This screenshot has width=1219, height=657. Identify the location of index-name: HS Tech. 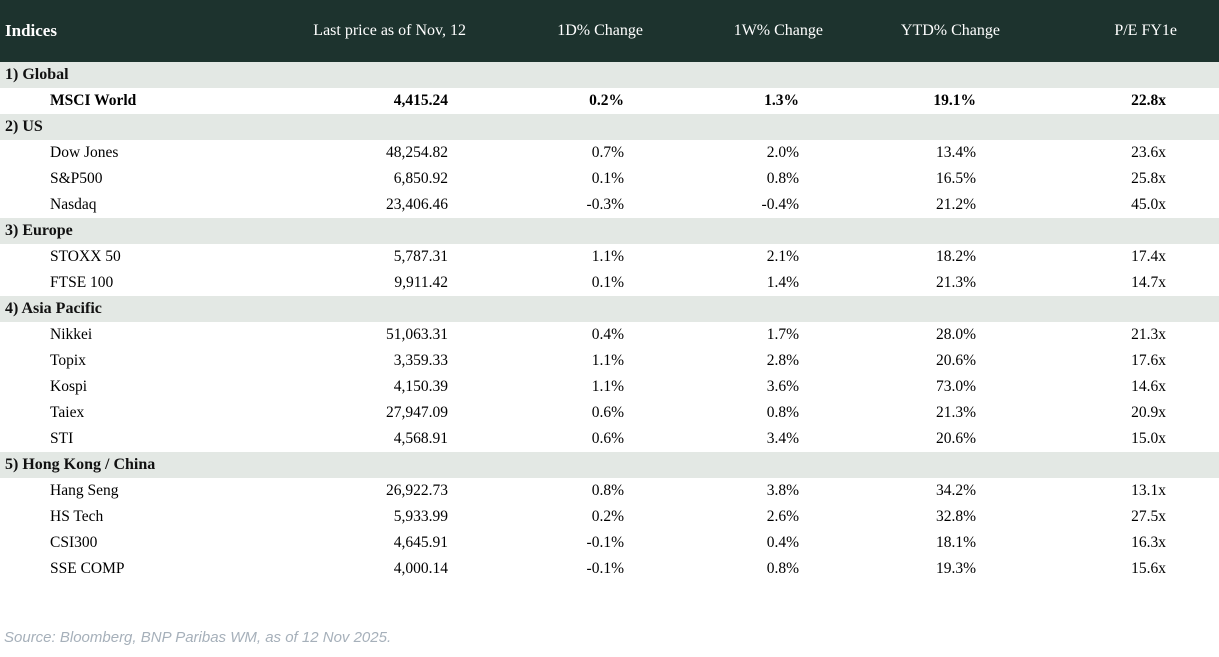
(77, 516).